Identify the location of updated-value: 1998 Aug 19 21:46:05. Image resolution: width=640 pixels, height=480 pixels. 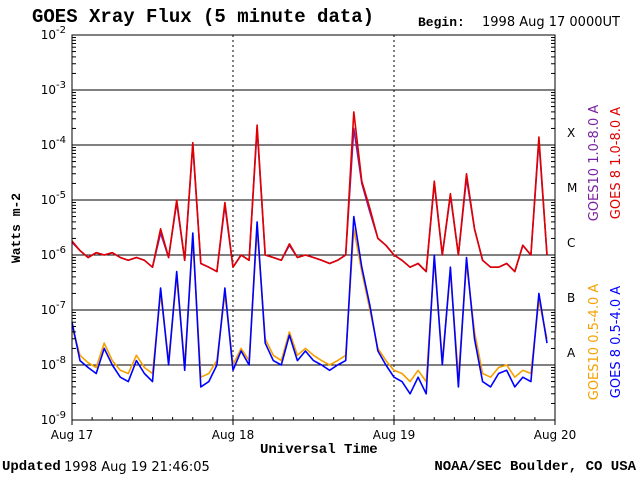
(137, 467).